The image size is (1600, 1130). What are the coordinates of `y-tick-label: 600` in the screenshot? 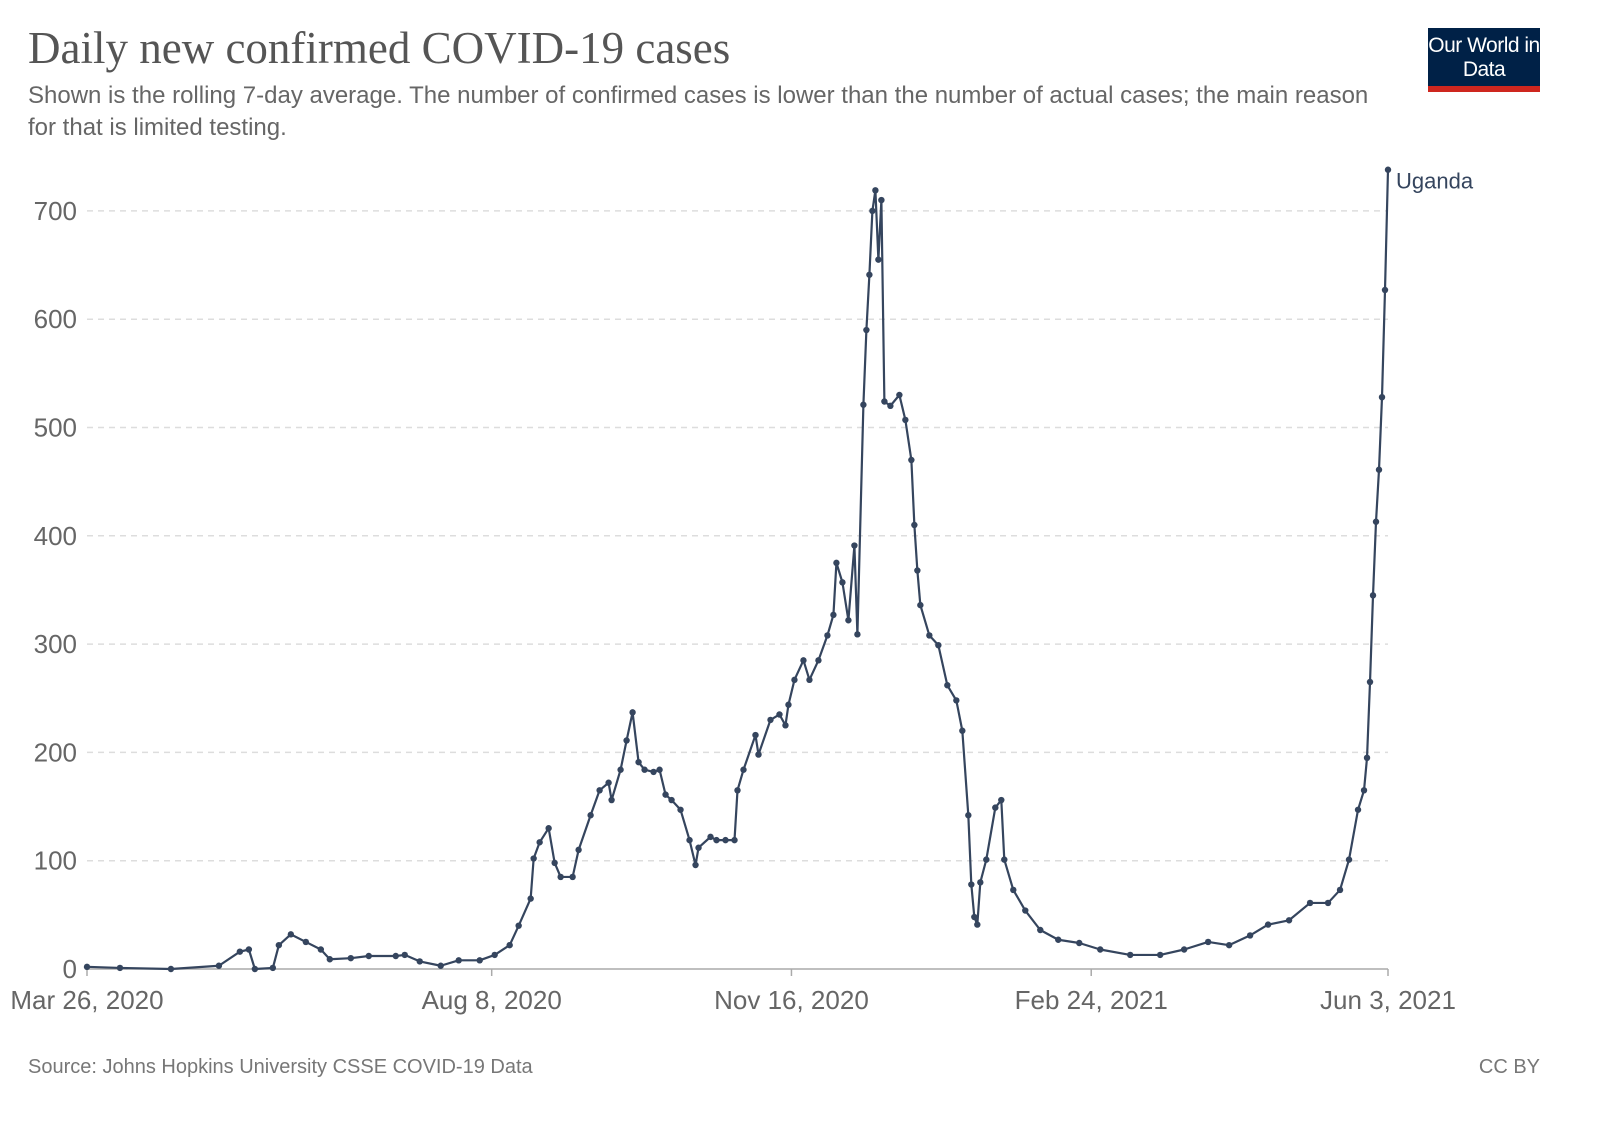 It's located at (55, 319).